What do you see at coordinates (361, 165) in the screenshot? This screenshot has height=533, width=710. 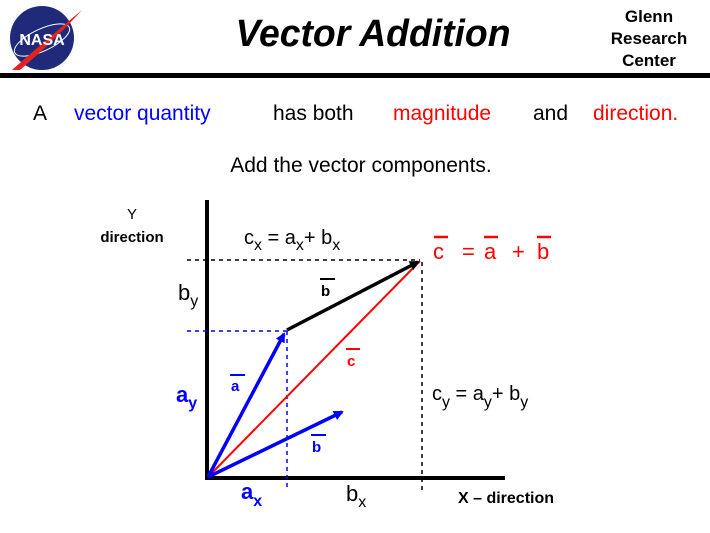 I see `intro-line-2: Add the vector components.` at bounding box center [361, 165].